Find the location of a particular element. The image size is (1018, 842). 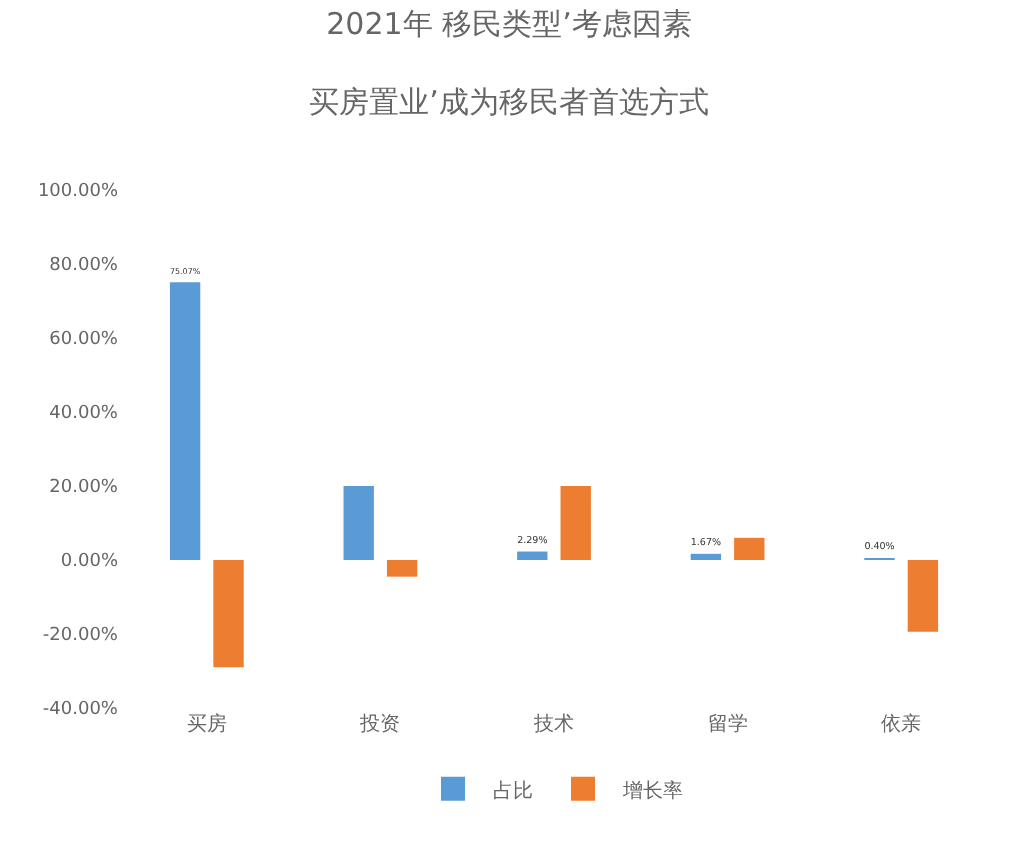

x-tick-label: 依亲 is located at coordinates (901, 724).